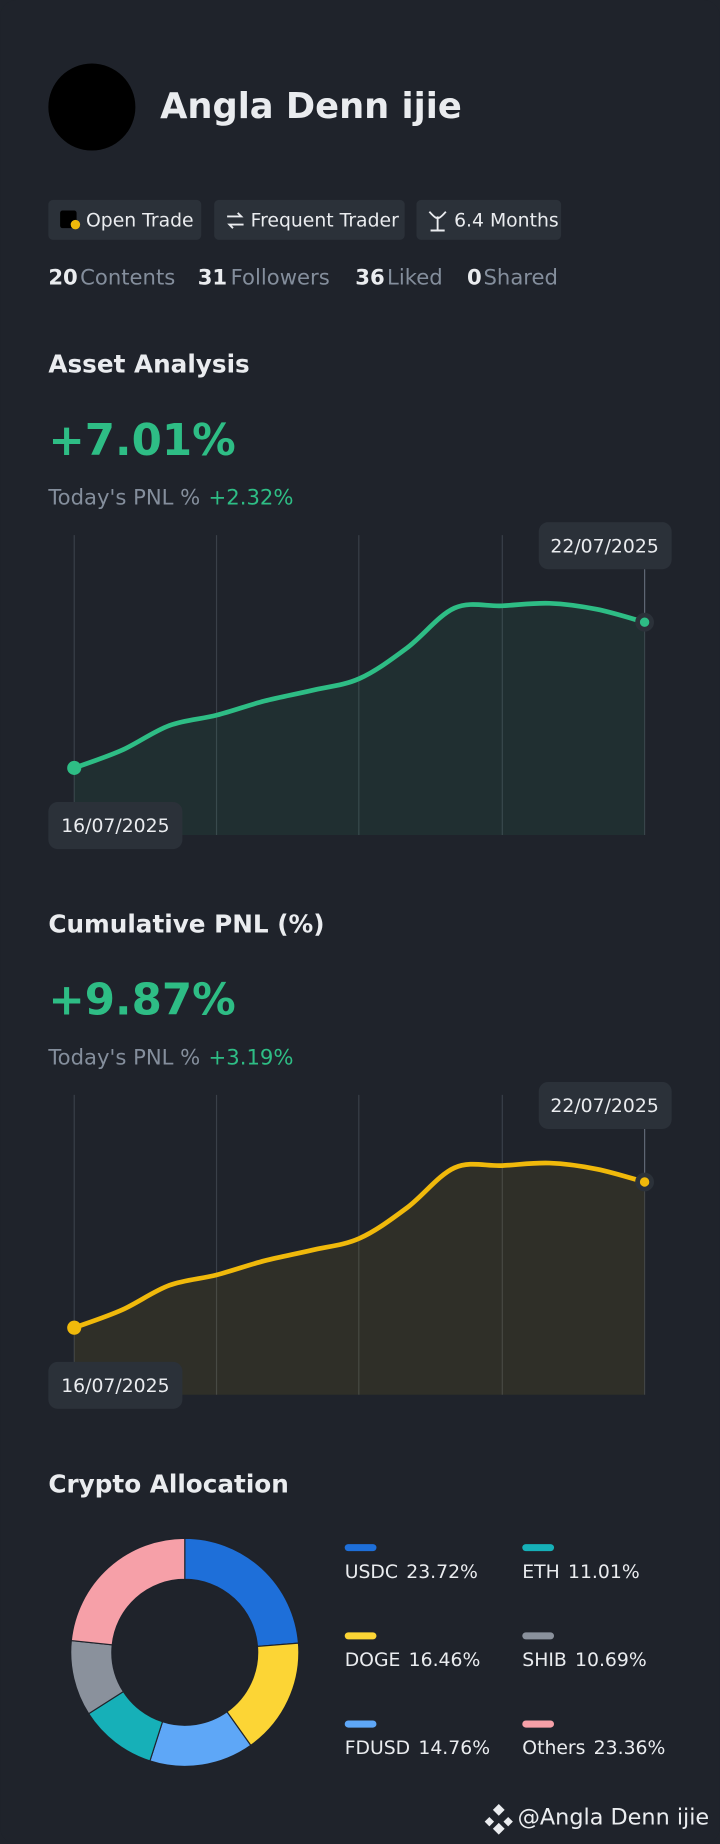  Describe the element at coordinates (186, 924) in the screenshot. I see `section-title: Cumulative PNL (%)` at that location.